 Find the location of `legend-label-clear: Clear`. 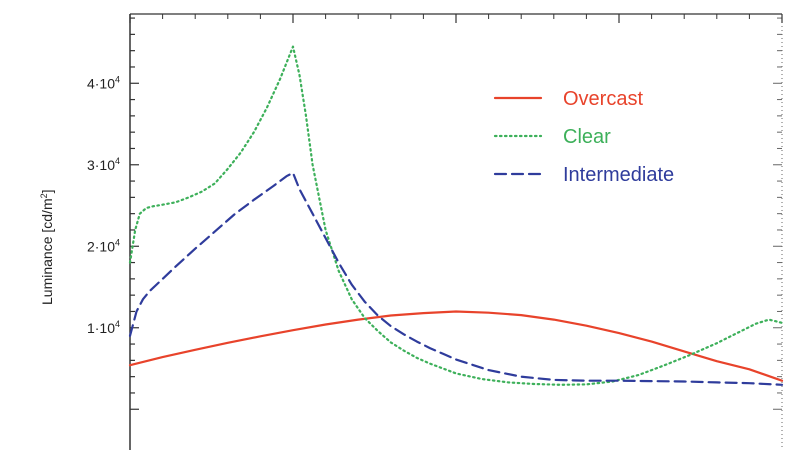

legend-label-clear: Clear is located at coordinates (587, 137).